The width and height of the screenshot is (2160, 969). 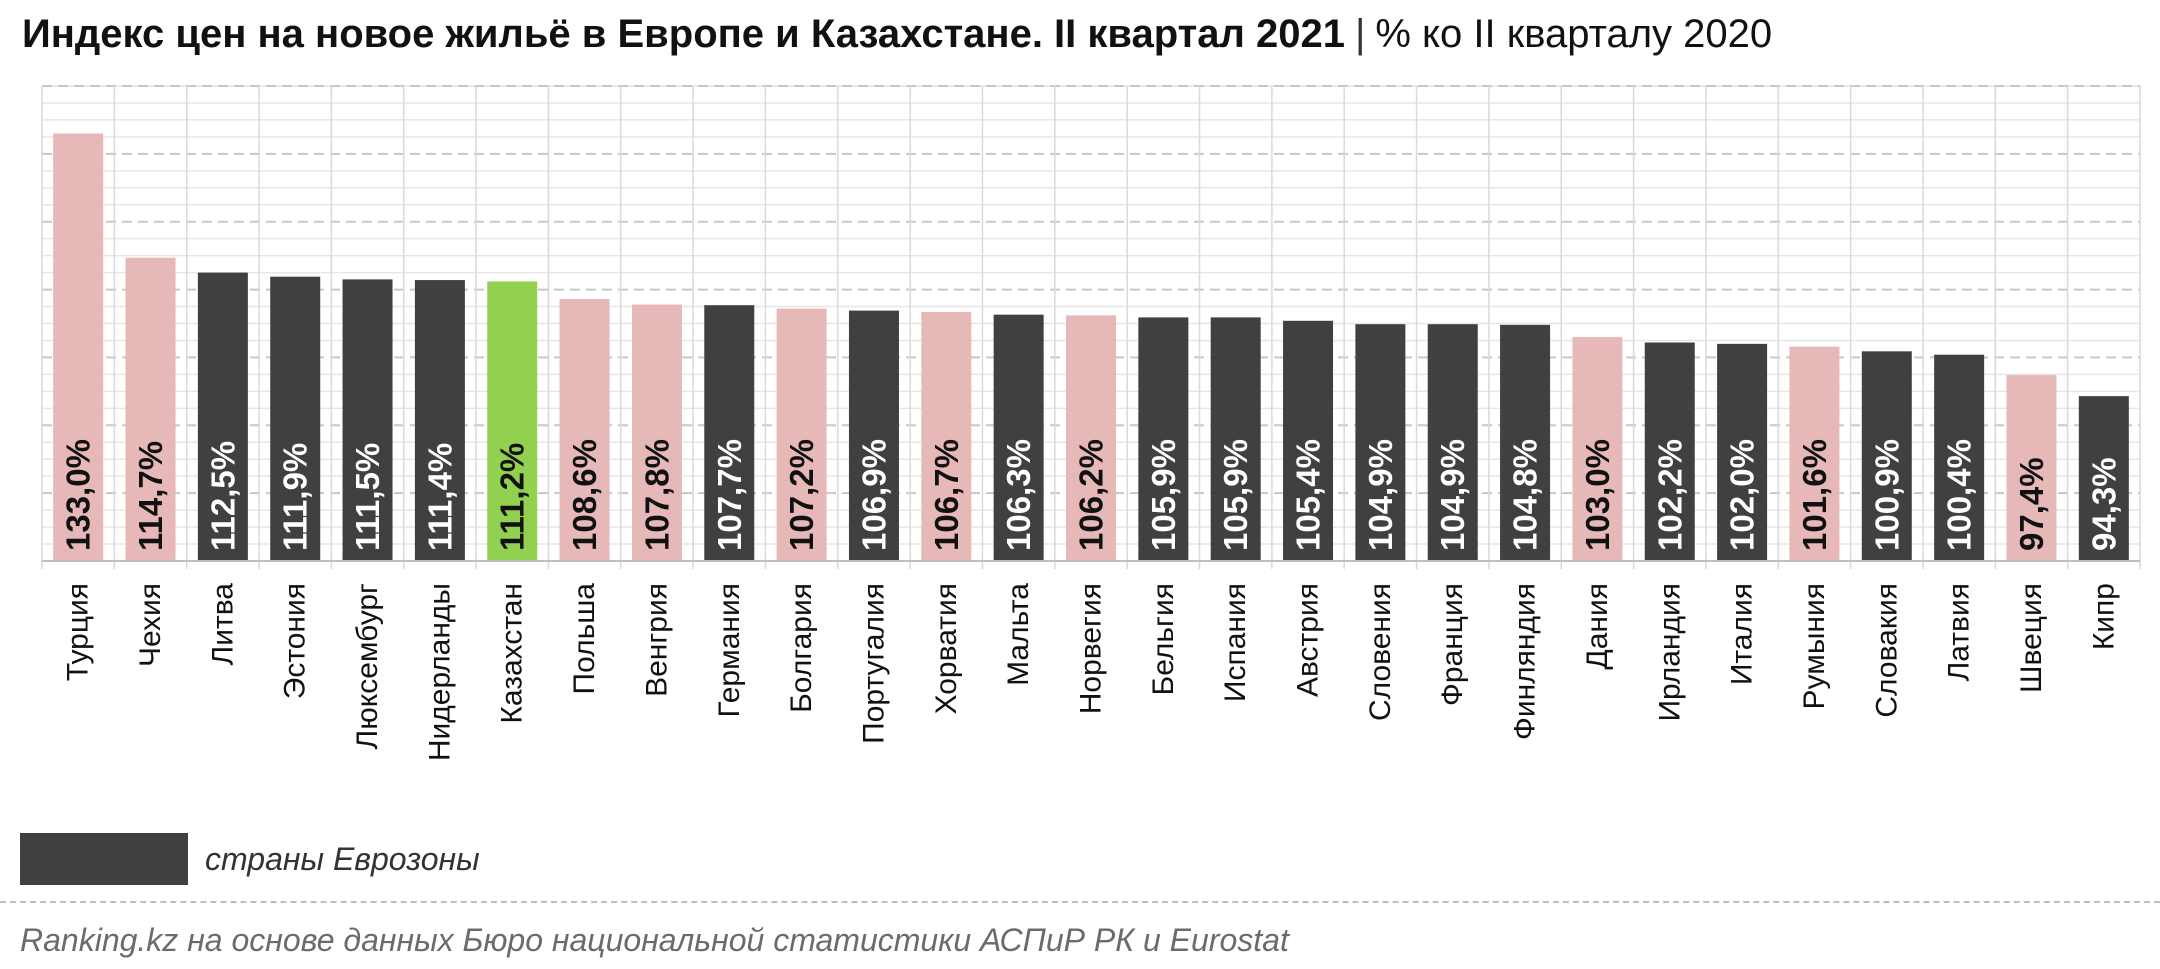 What do you see at coordinates (656, 640) in the screenshot?
I see `category-label: Венгрия` at bounding box center [656, 640].